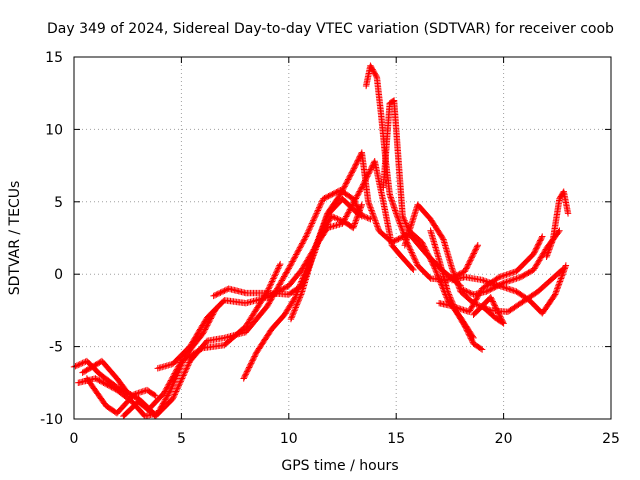 This screenshot has width=640, height=480. I want to click on series-sat-d, so click(121, 396).